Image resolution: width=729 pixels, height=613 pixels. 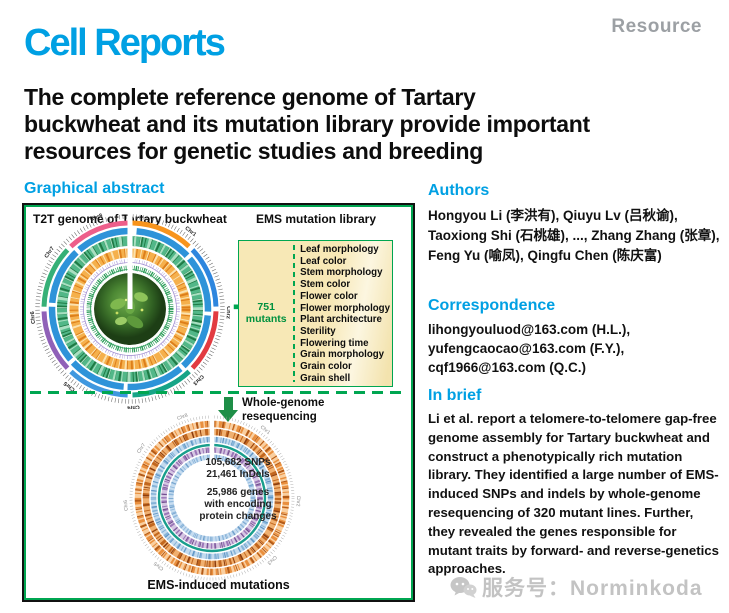 What do you see at coordinates (345, 308) in the screenshot?
I see `trait-item: Flower morphology` at bounding box center [345, 308].